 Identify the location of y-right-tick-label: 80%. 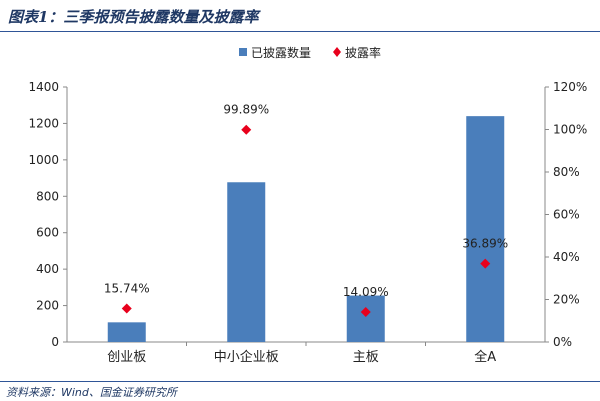
(566, 172).